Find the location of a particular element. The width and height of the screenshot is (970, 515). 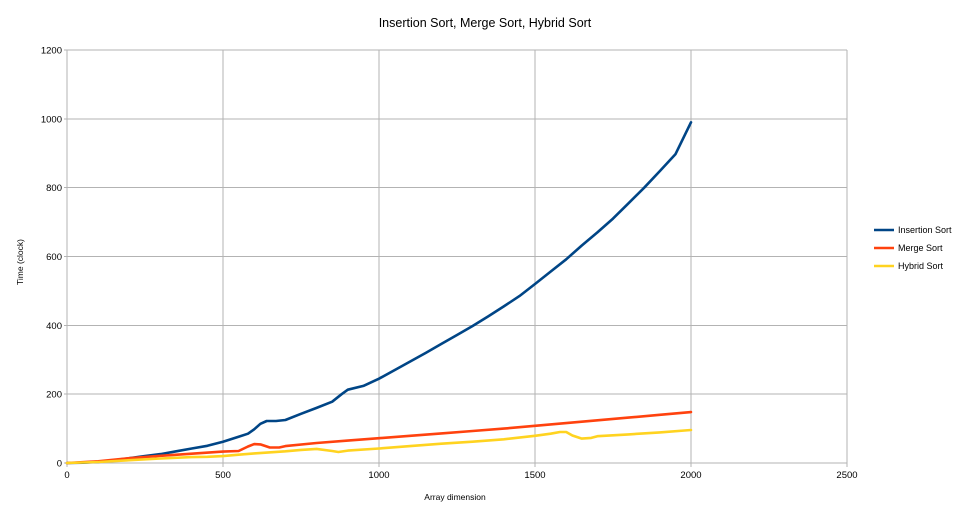

x-tick-label: 0 is located at coordinates (66, 475).